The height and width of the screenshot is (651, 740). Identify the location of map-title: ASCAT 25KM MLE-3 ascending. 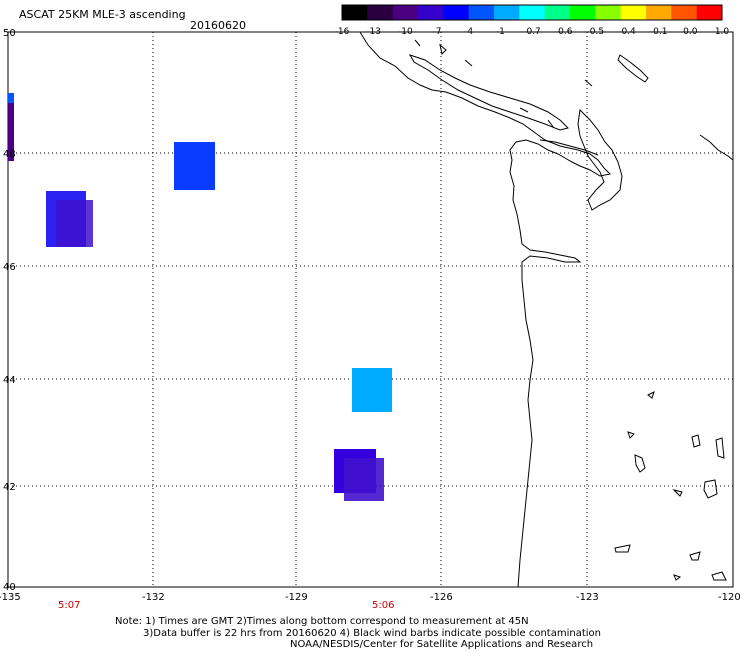
(102, 14).